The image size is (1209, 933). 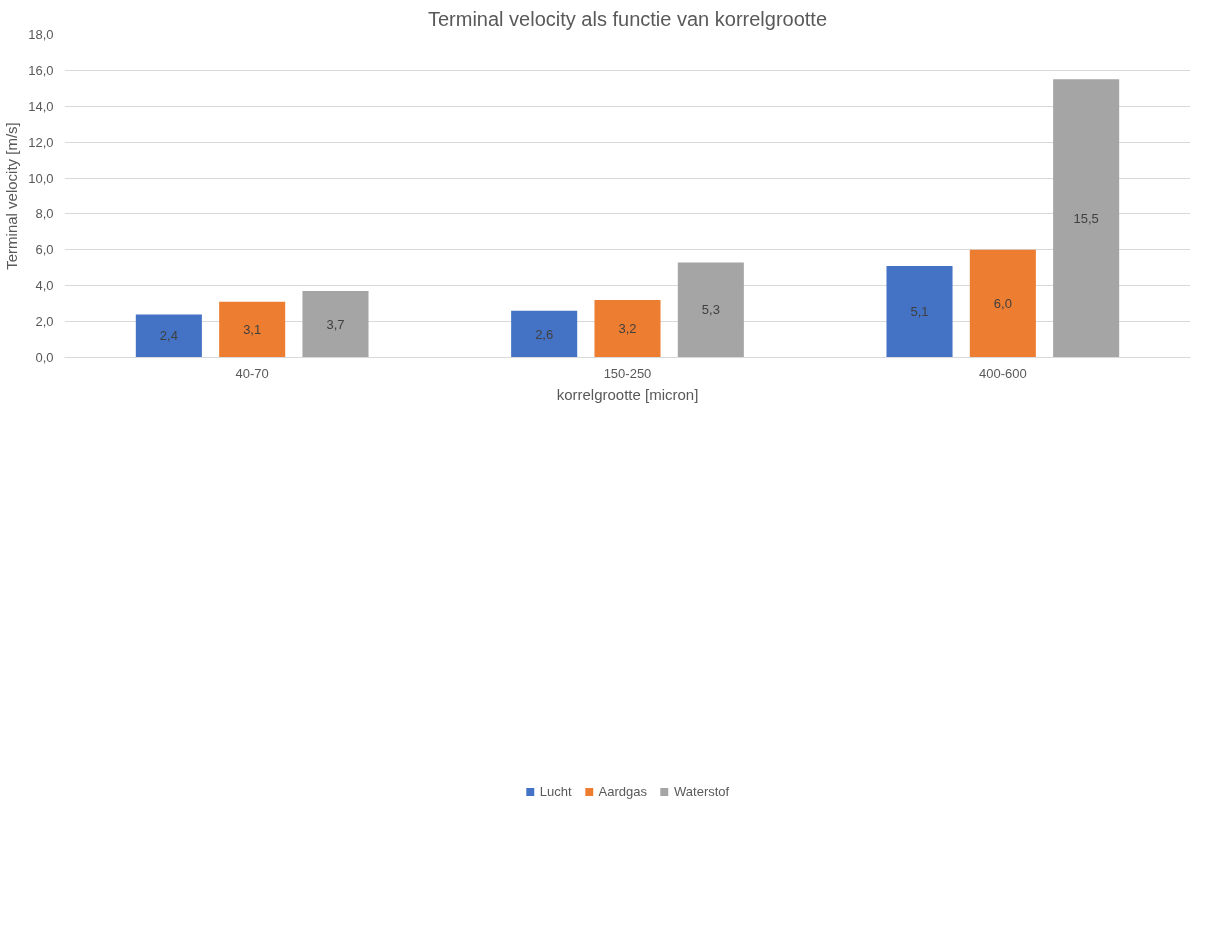 What do you see at coordinates (702, 791) in the screenshot?
I see `legend-label: Waterstof` at bounding box center [702, 791].